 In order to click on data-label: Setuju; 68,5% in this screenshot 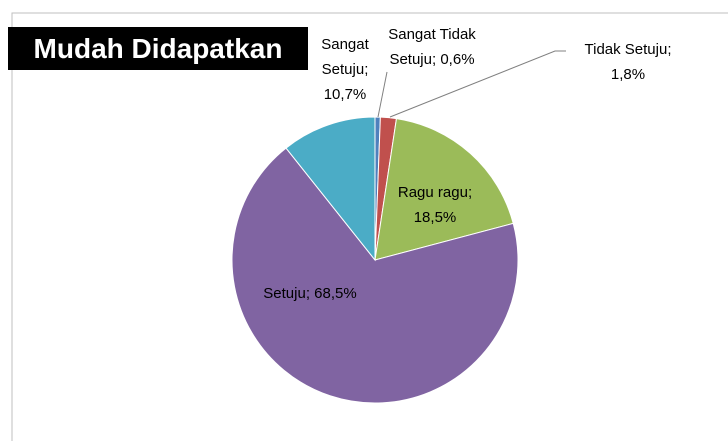, I will do `click(310, 293)`.